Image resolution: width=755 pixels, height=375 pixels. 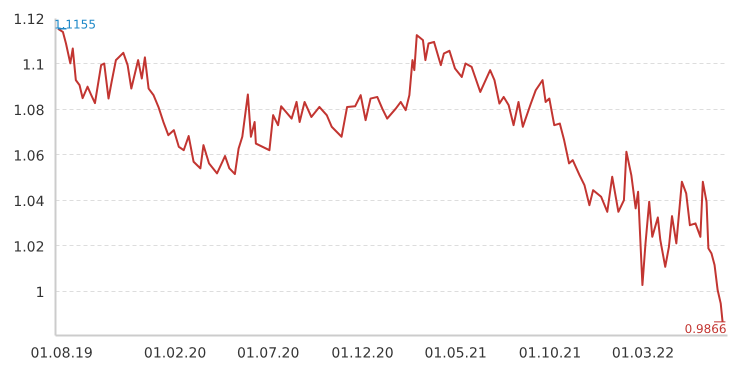 What do you see at coordinates (455, 354) in the screenshot?
I see `x-tick-label: 01.05.21` at bounding box center [455, 354].